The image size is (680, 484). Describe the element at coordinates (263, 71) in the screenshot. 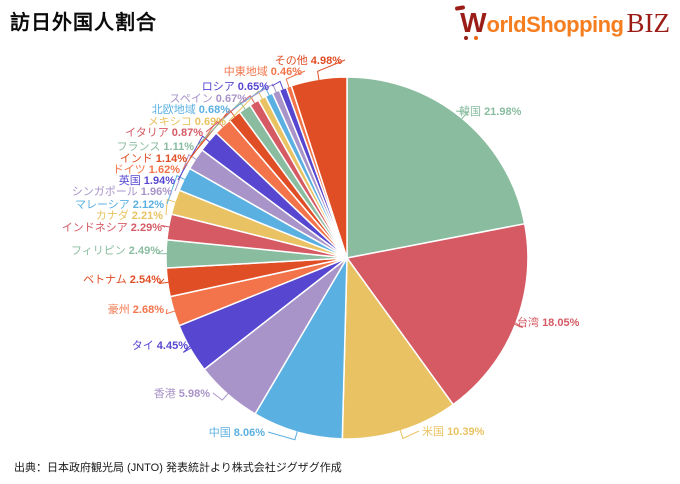

I see `slice-label: 中東地域 0.46%` at that location.